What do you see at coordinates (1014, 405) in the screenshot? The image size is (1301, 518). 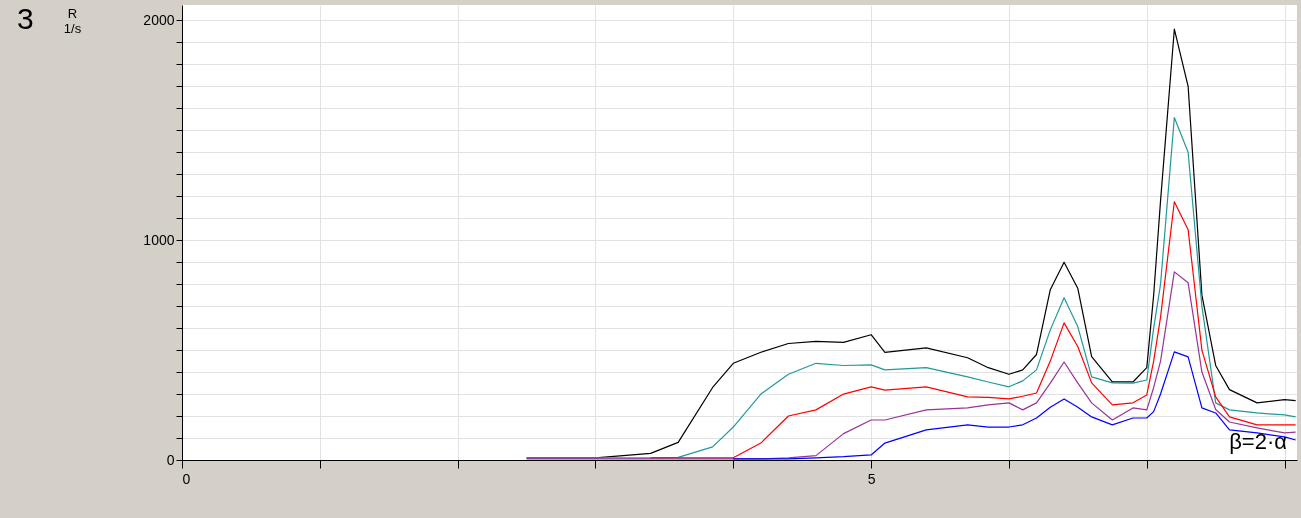 I see `line-series` at bounding box center [1014, 405].